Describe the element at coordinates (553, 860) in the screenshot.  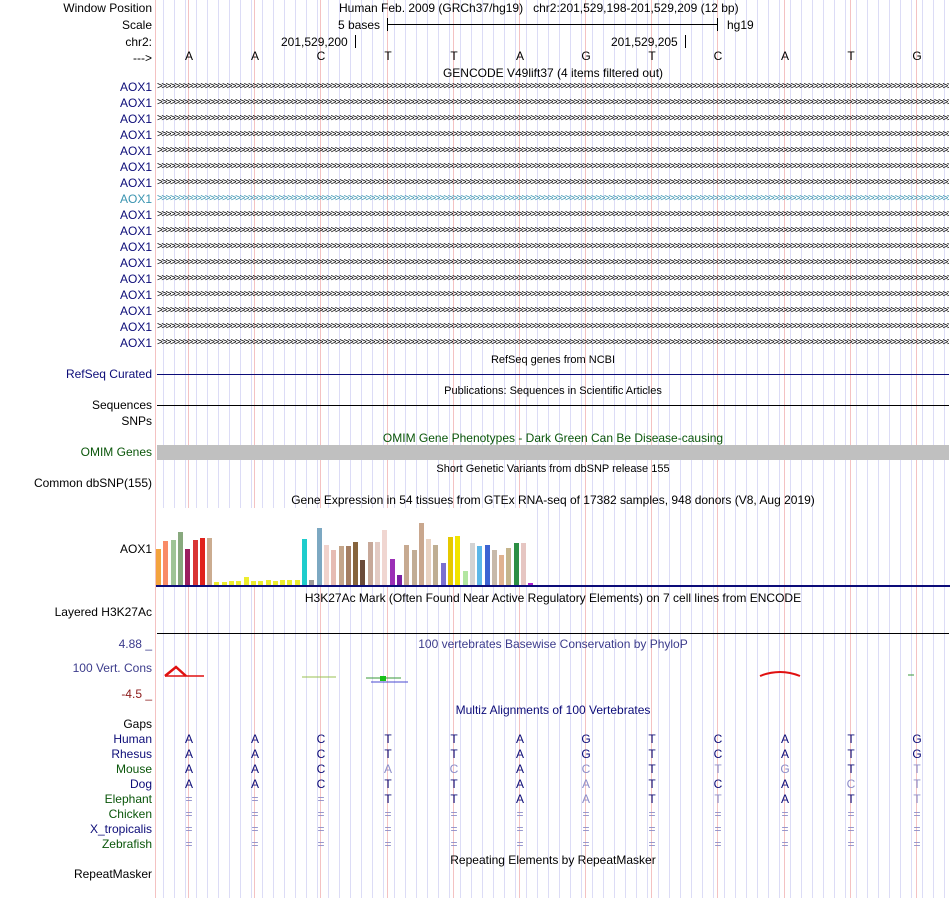
I see `repeatmasker-track-title: Repeating Elements by RepeatMasker` at that location.